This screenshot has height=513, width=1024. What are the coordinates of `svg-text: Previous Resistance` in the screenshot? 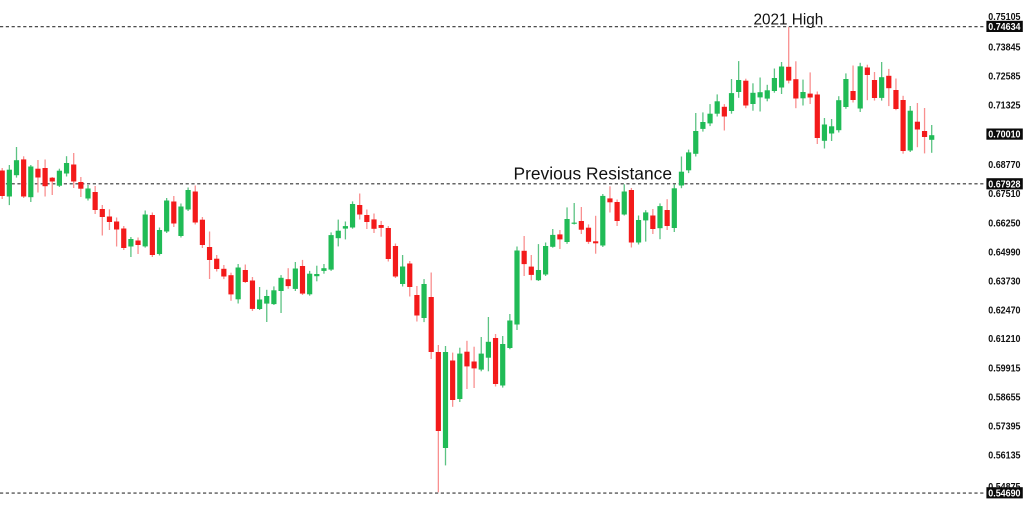 It's located at (593, 174).